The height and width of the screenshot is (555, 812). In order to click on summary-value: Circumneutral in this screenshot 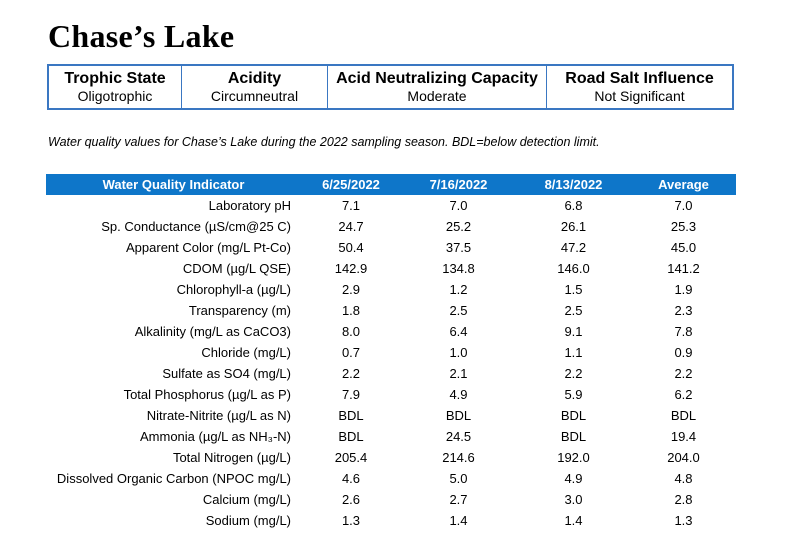, I will do `click(254, 96)`.